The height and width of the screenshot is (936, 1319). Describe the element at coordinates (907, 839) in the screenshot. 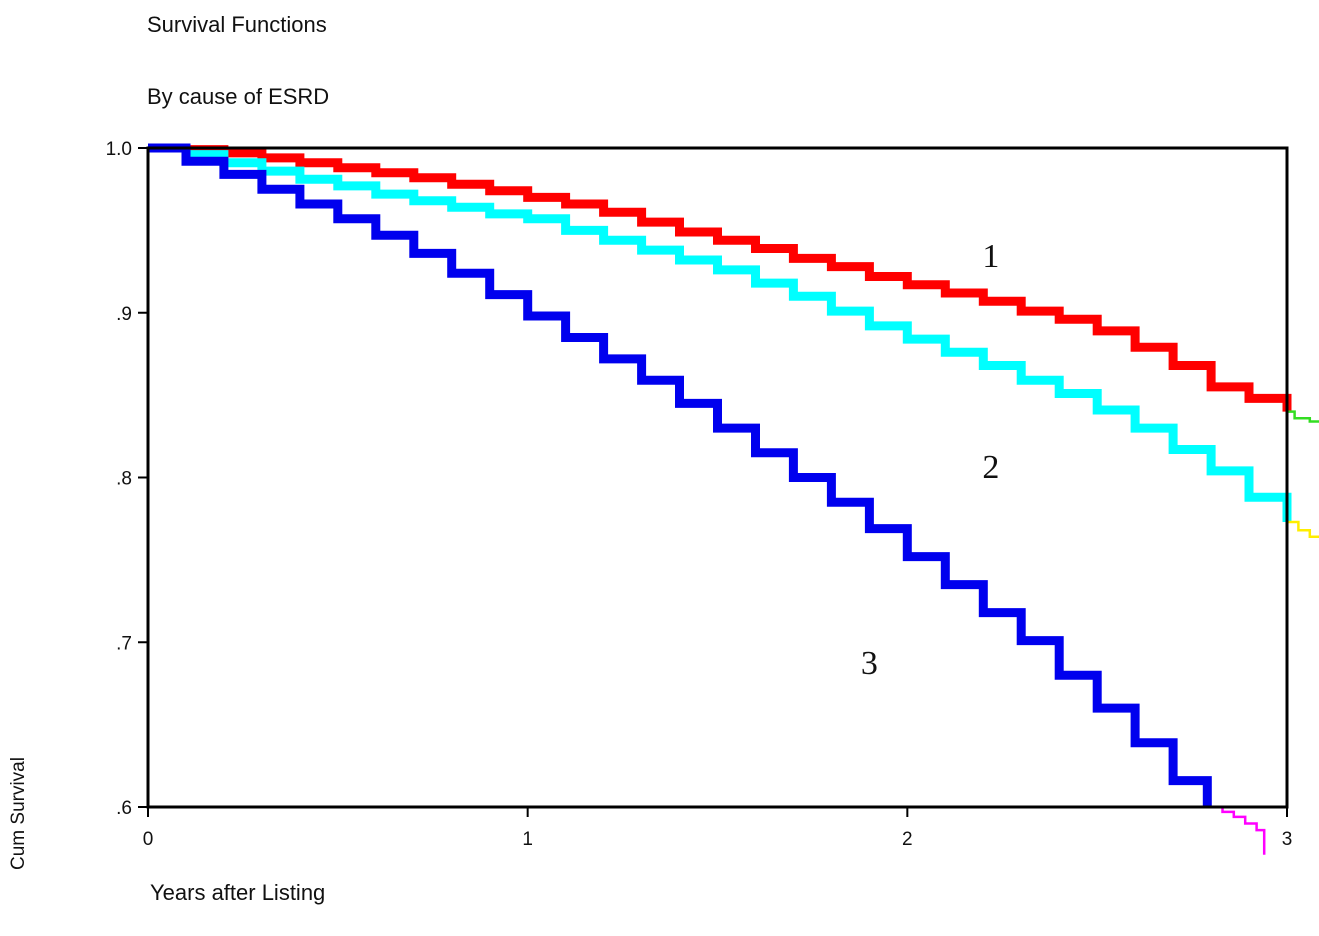

I see `x-tick-label: 2` at that location.